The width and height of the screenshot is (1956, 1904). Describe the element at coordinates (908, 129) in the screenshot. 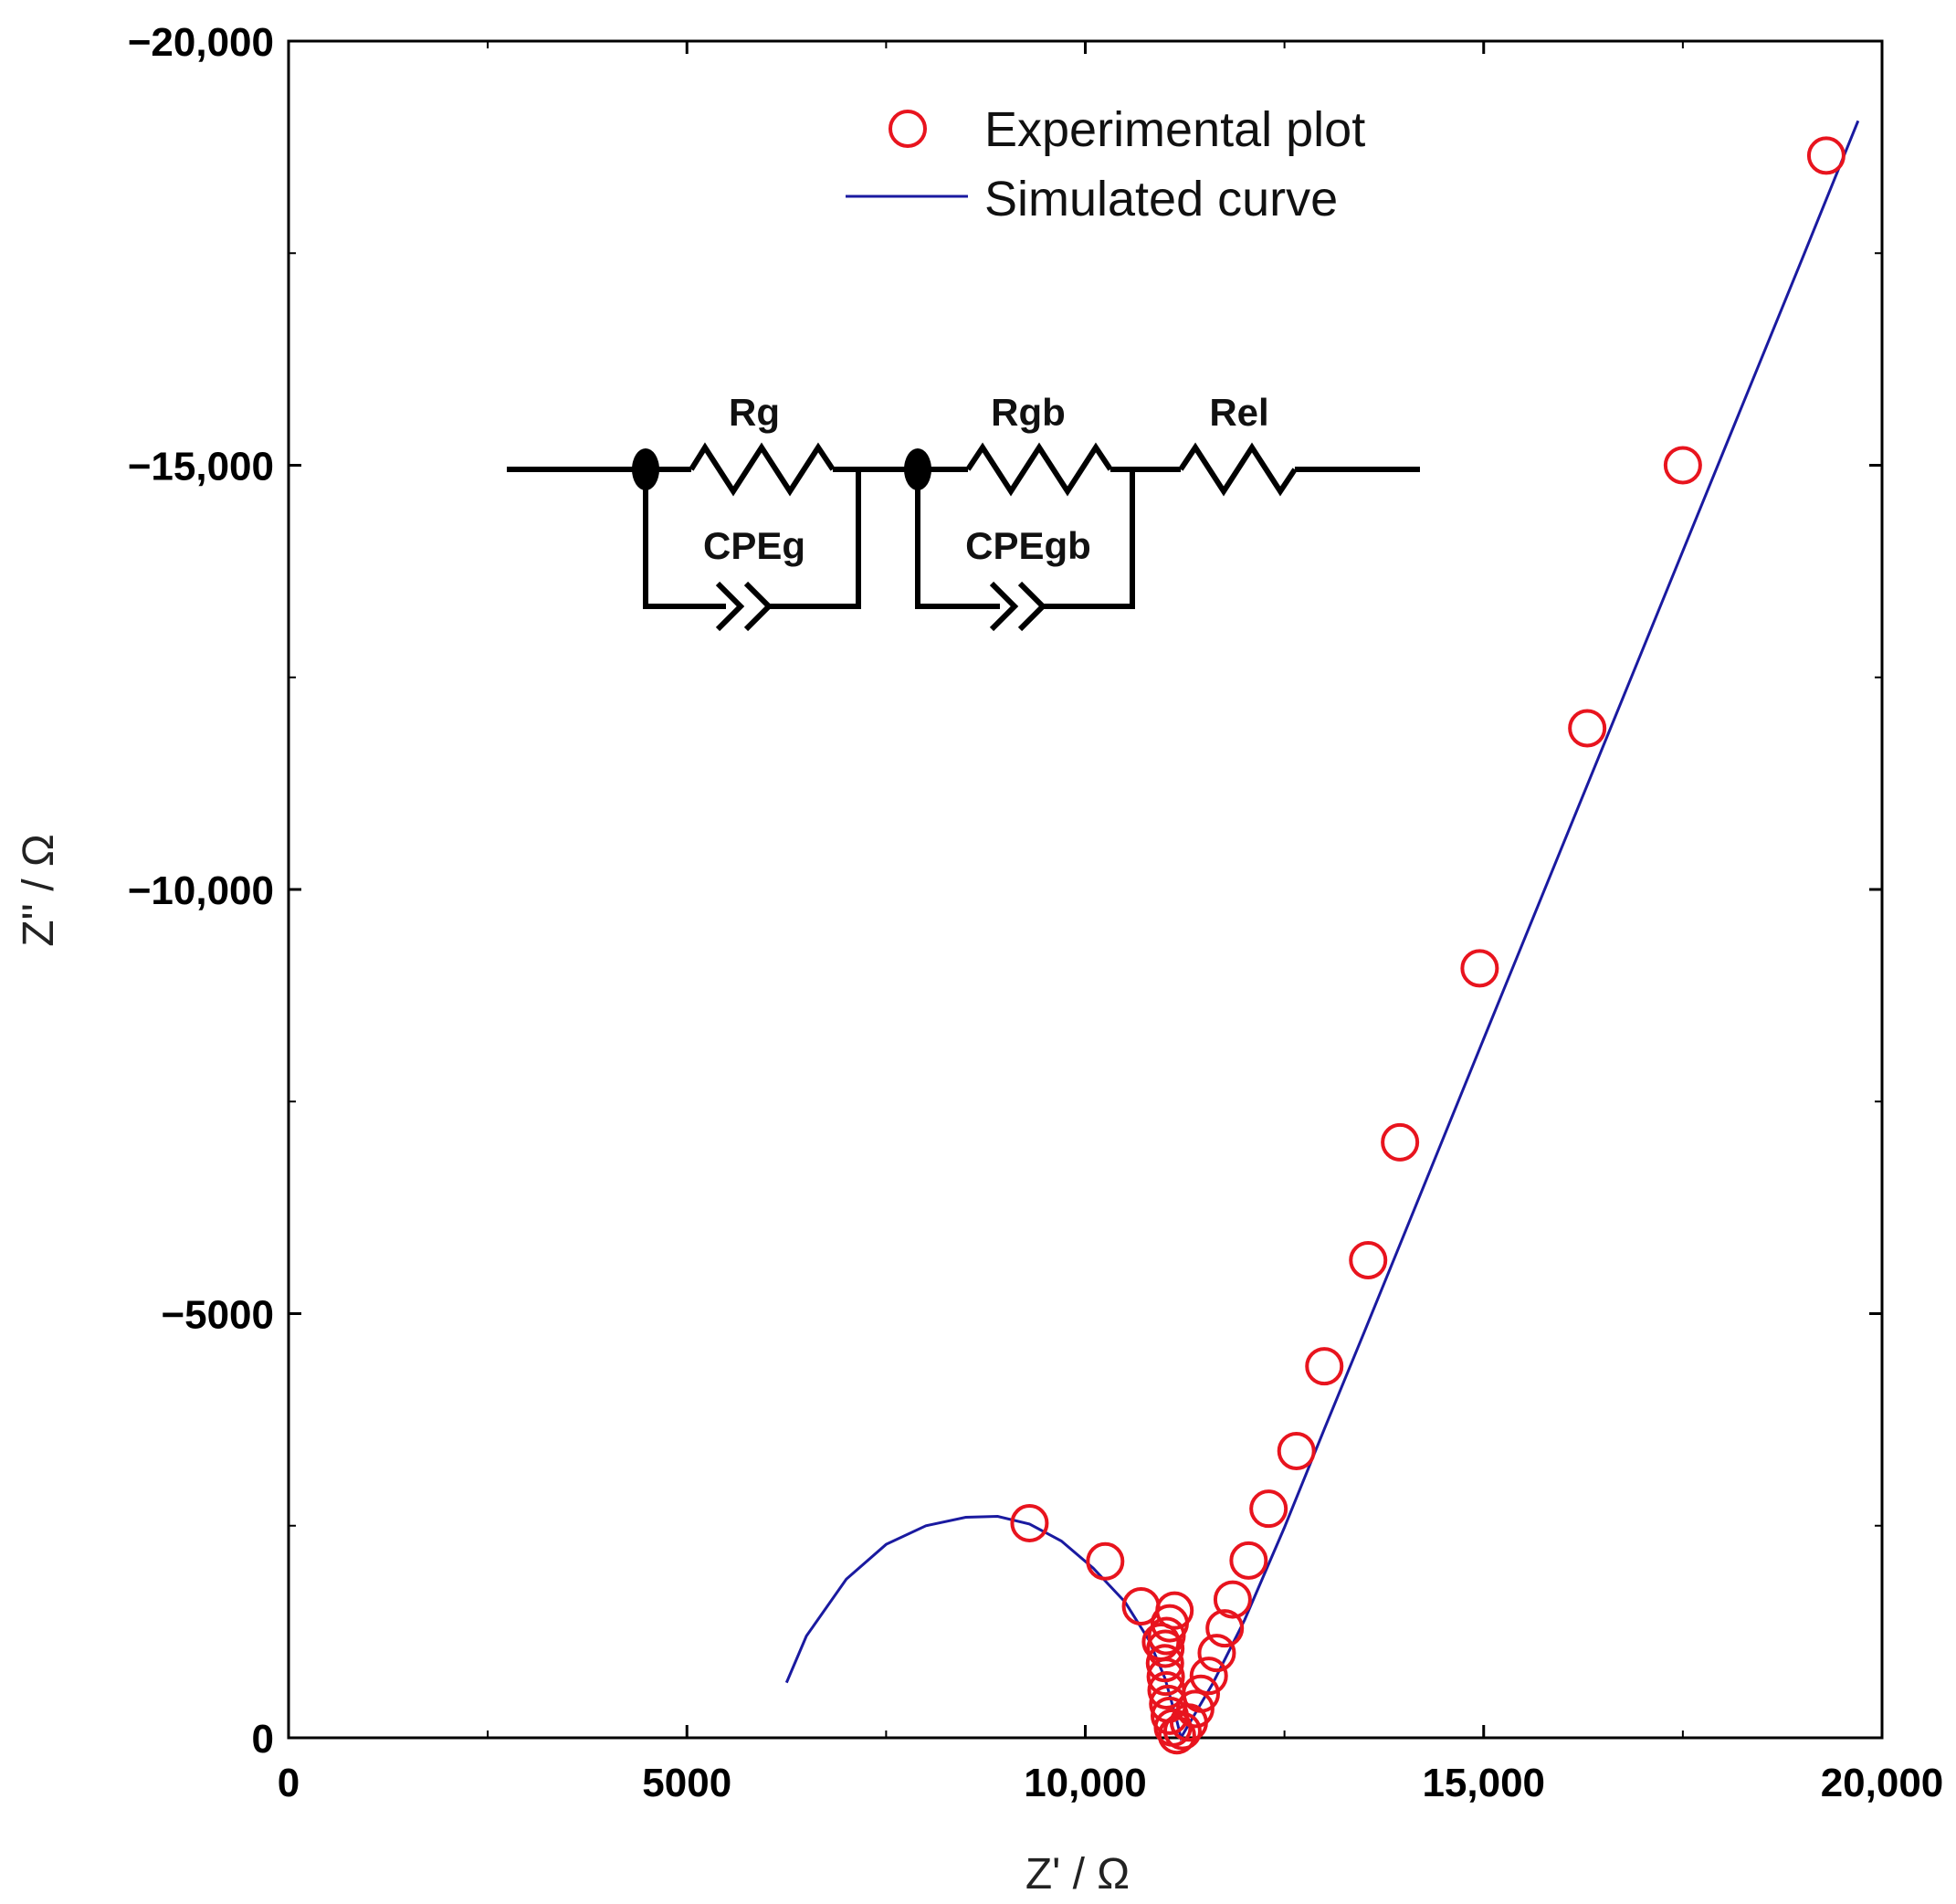

I see `legend-marker-experimental` at that location.